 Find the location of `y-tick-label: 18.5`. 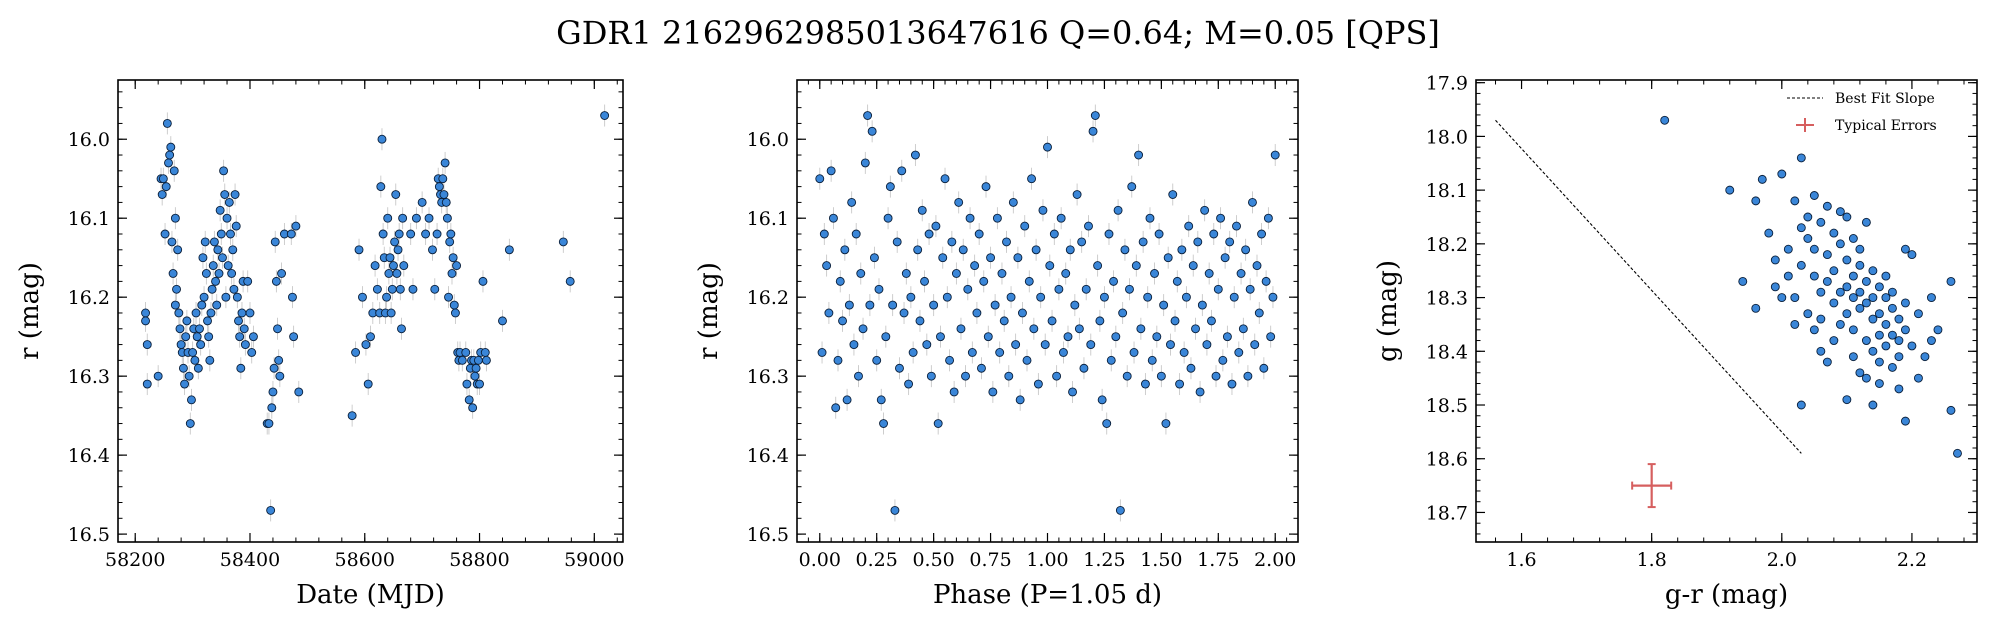

y-tick-label: 18.5 is located at coordinates (1447, 406).